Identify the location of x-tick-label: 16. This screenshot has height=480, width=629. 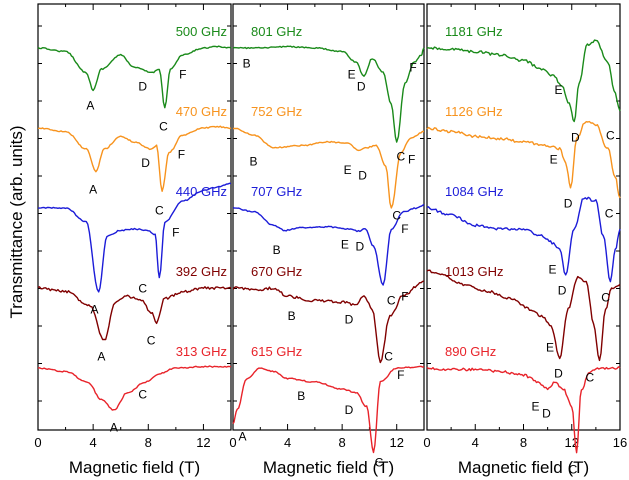
(620, 442).